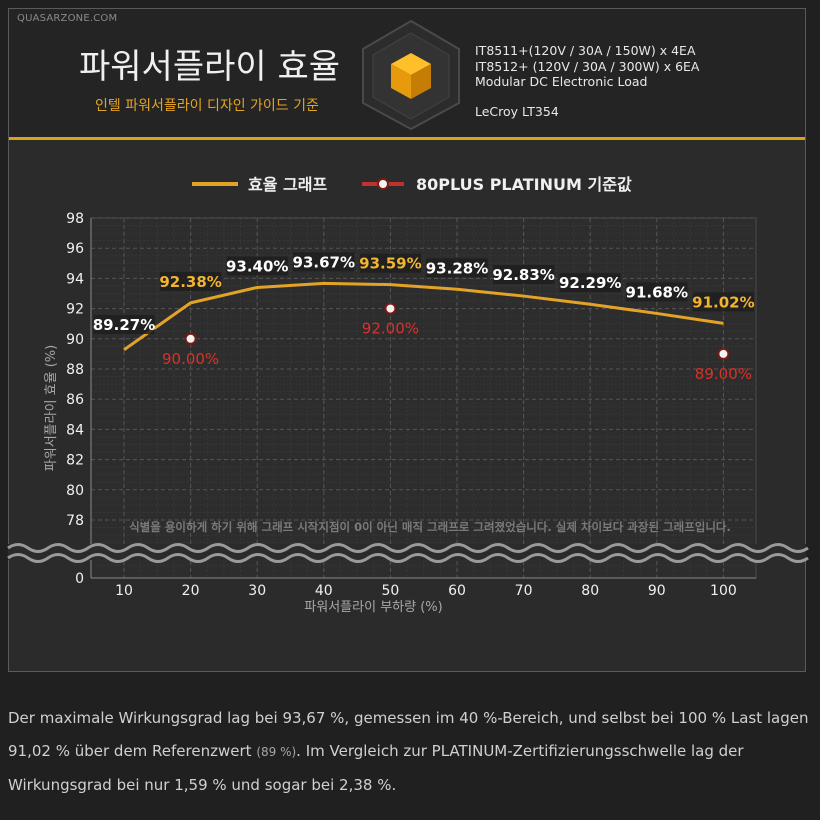  What do you see at coordinates (324, 591) in the screenshot?
I see `x-tick-label: 40` at bounding box center [324, 591].